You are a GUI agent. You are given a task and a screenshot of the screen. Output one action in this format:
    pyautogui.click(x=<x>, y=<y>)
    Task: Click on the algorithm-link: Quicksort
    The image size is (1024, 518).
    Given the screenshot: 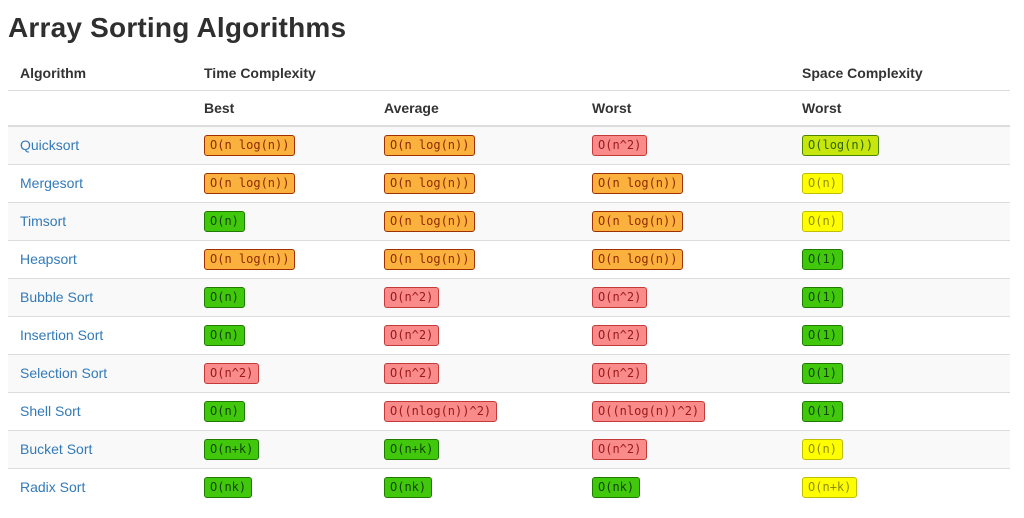 What is the action you would take?
    pyautogui.click(x=50, y=144)
    